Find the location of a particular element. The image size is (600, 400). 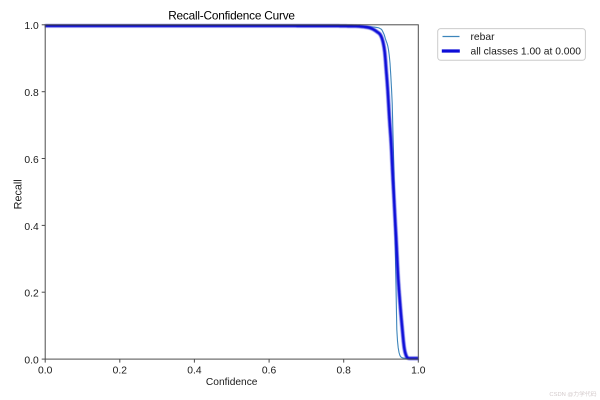

svg-text: Recall-Confidence Curve is located at coordinates (231, 16).